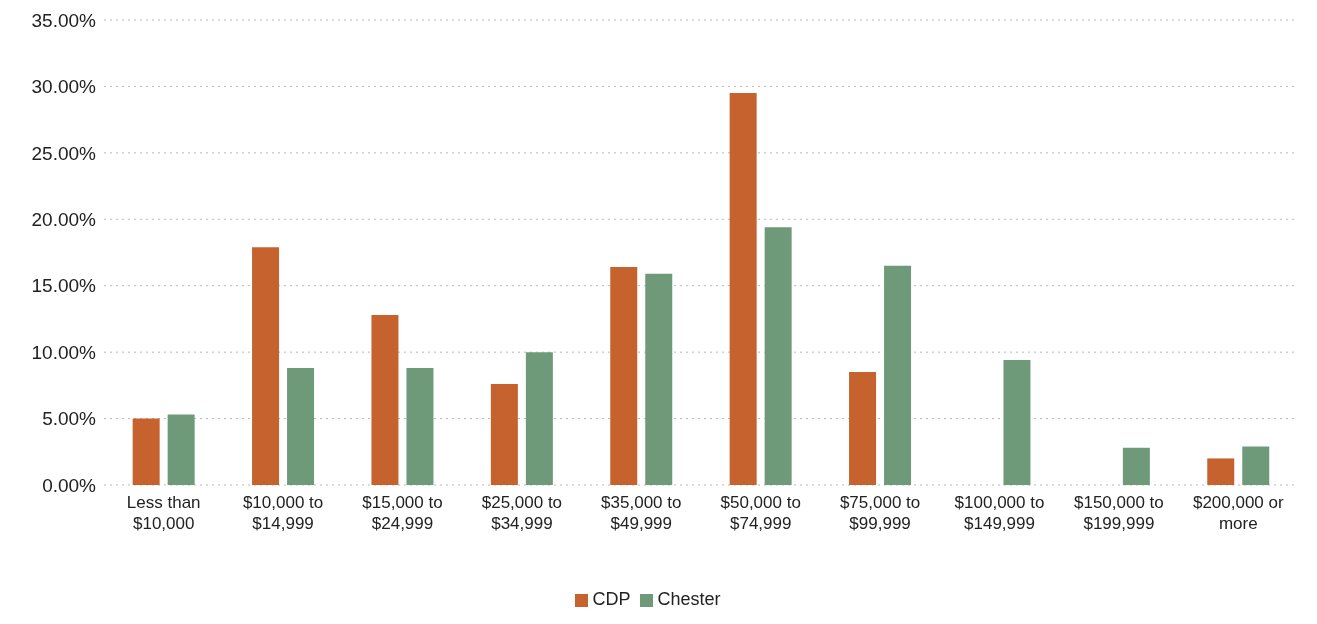  What do you see at coordinates (641, 513) in the screenshot?
I see `x-tick-label: $35,000 to $49,999` at bounding box center [641, 513].